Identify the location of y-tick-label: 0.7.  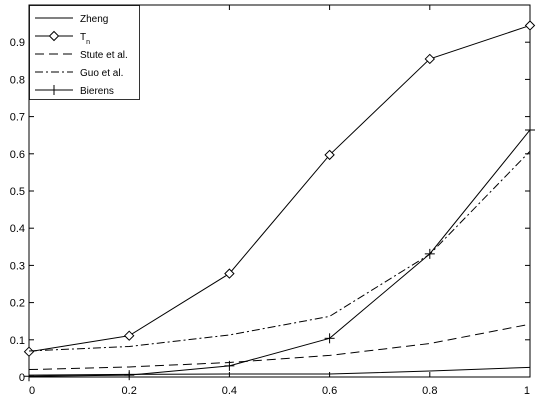
(17, 118).